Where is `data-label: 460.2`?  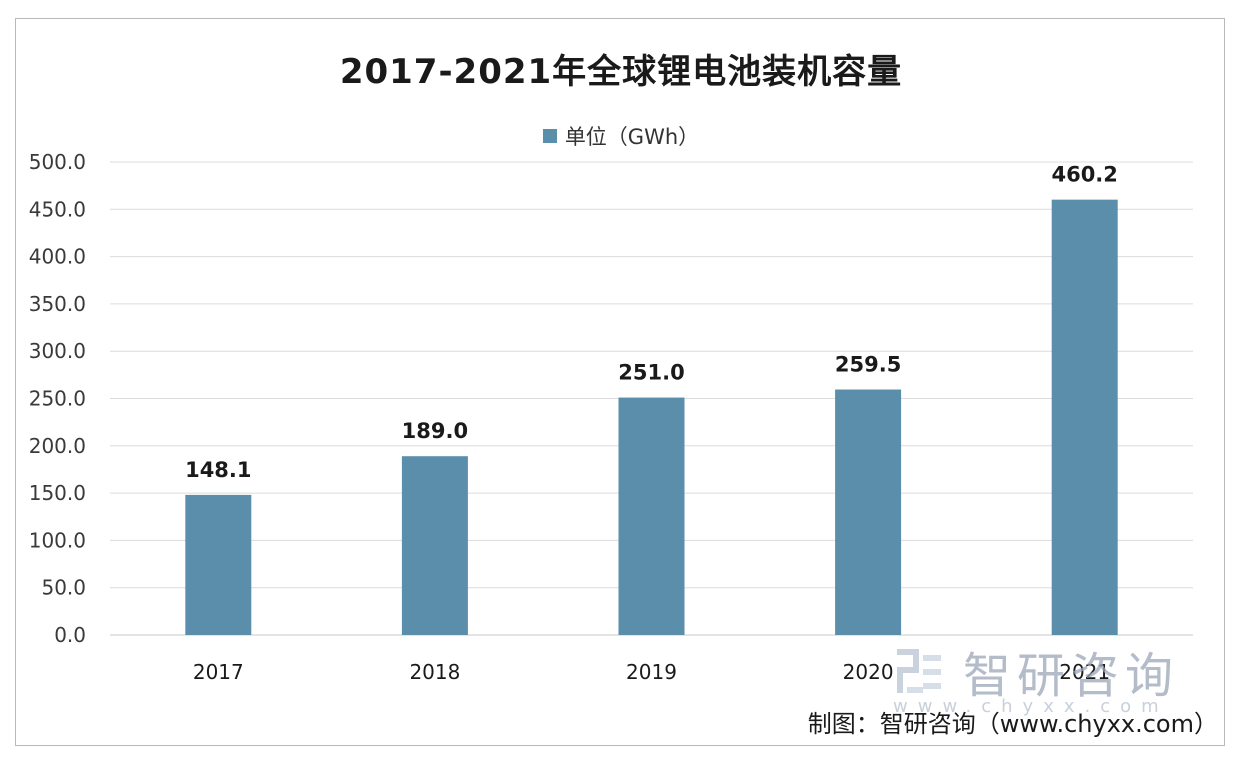
data-label: 460.2 is located at coordinates (1084, 175).